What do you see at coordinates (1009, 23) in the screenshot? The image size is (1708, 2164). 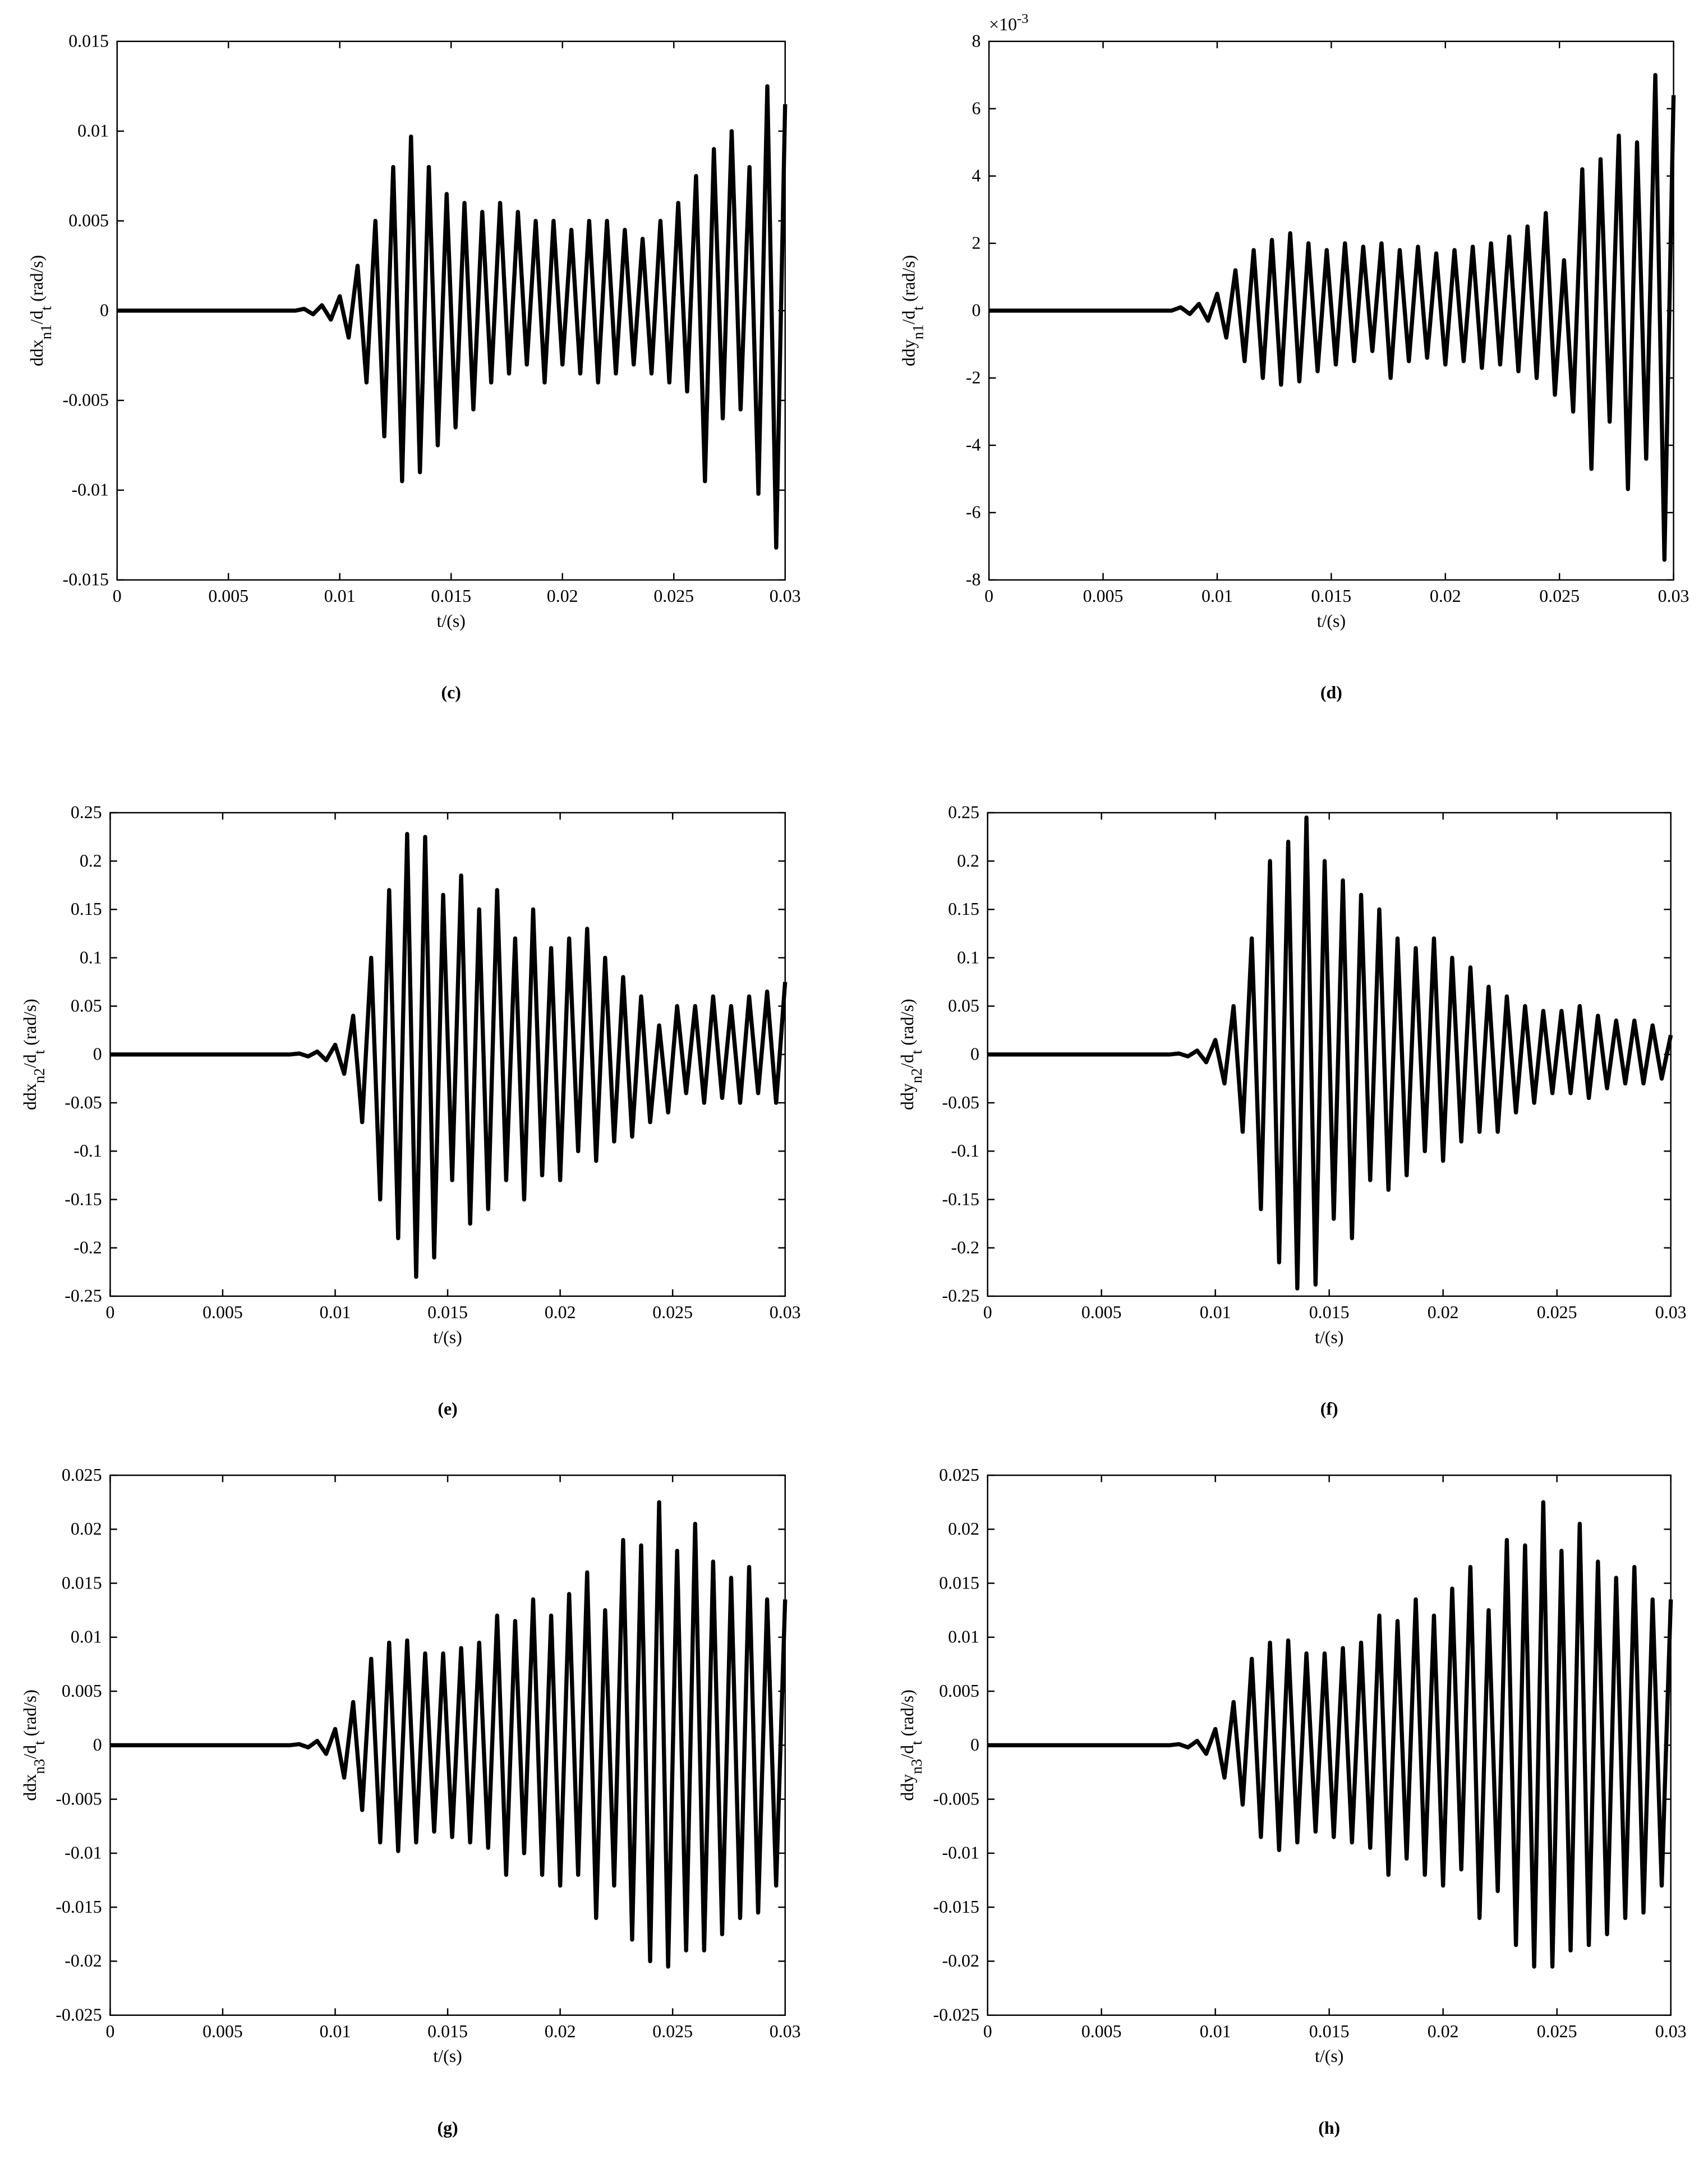 I see `axis-multiplier: ×10⁻³` at bounding box center [1009, 23].